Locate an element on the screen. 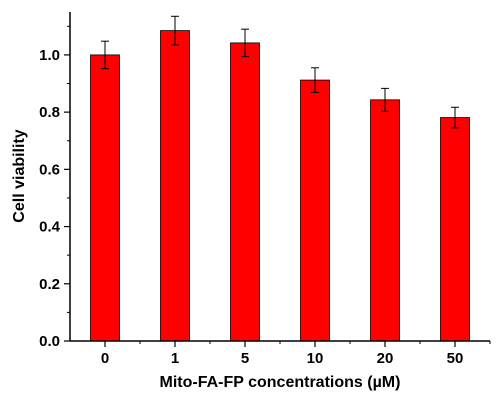 The image size is (497, 394). x-tick-label-50: 50 is located at coordinates (455, 358).